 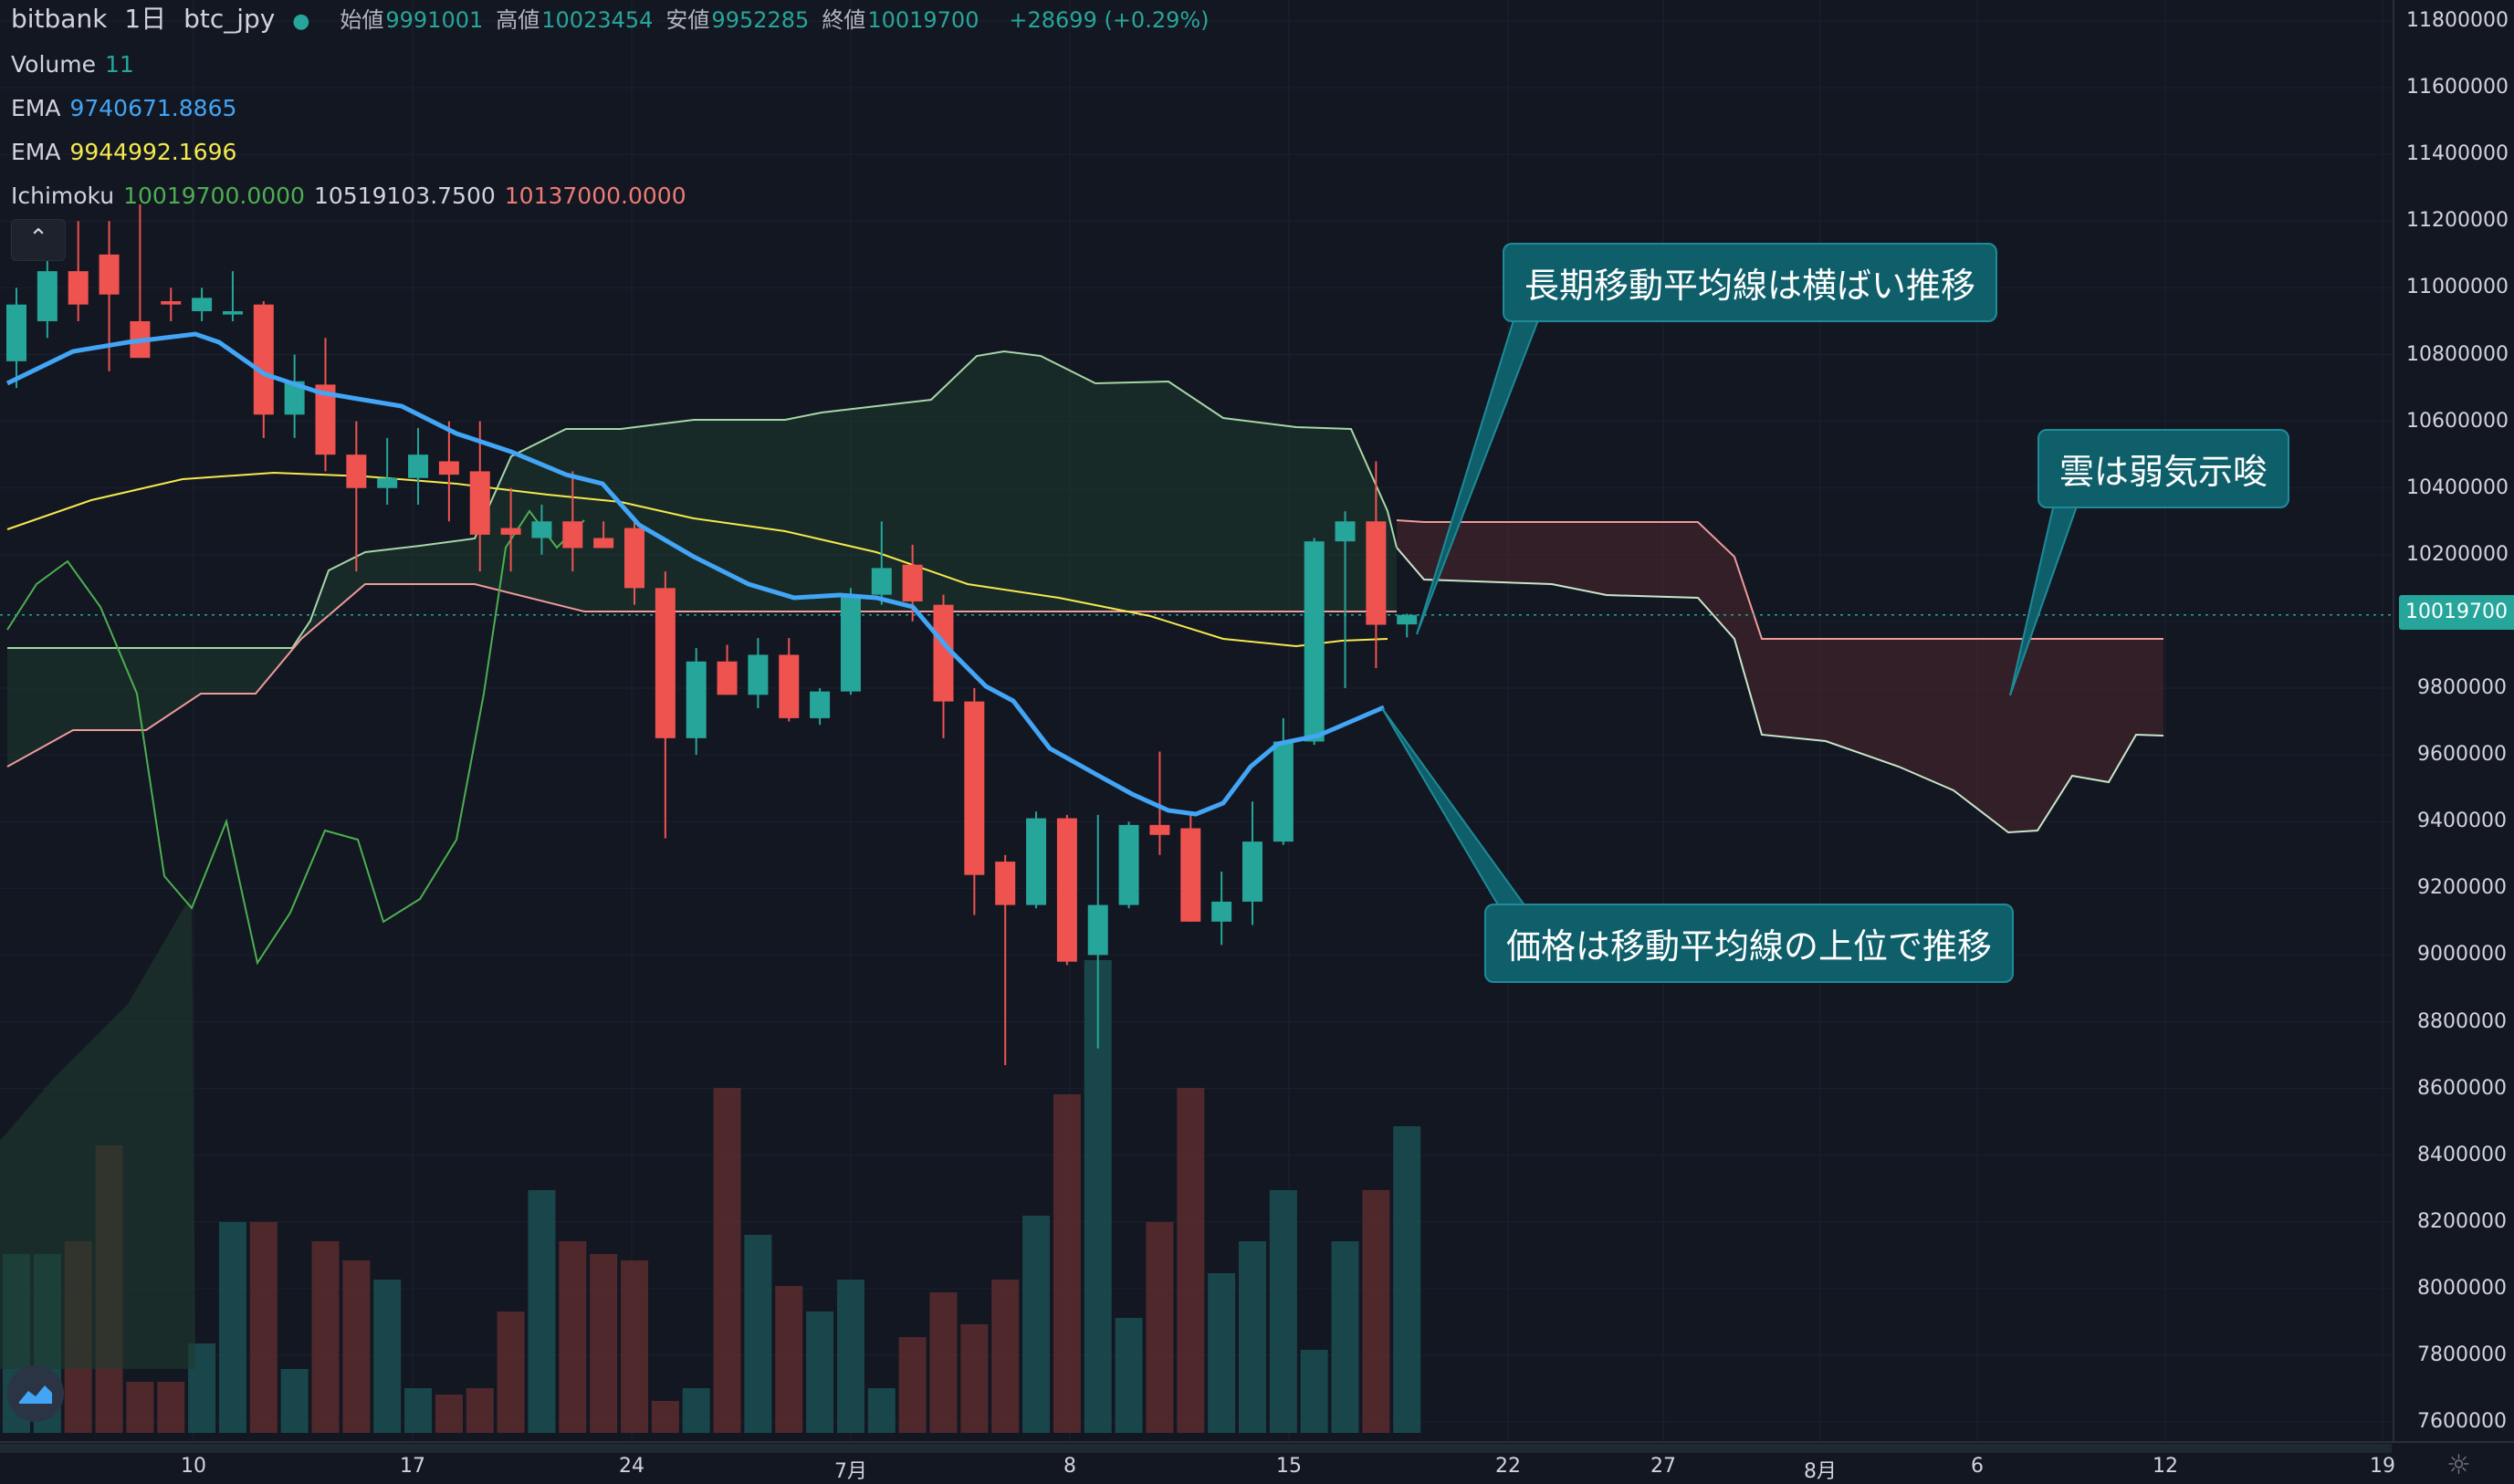 What do you see at coordinates (518, 20) in the screenshot?
I see `ohlc-key: 高値` at bounding box center [518, 20].